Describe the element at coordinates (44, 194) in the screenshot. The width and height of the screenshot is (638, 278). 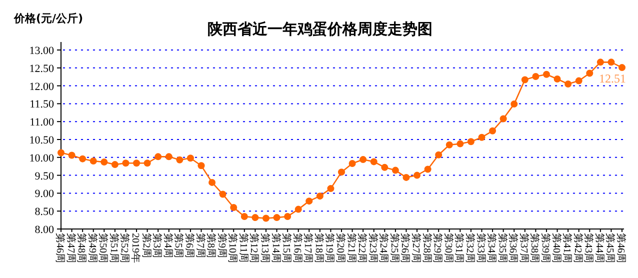
I see `y-tick-label: 9.00` at that location.